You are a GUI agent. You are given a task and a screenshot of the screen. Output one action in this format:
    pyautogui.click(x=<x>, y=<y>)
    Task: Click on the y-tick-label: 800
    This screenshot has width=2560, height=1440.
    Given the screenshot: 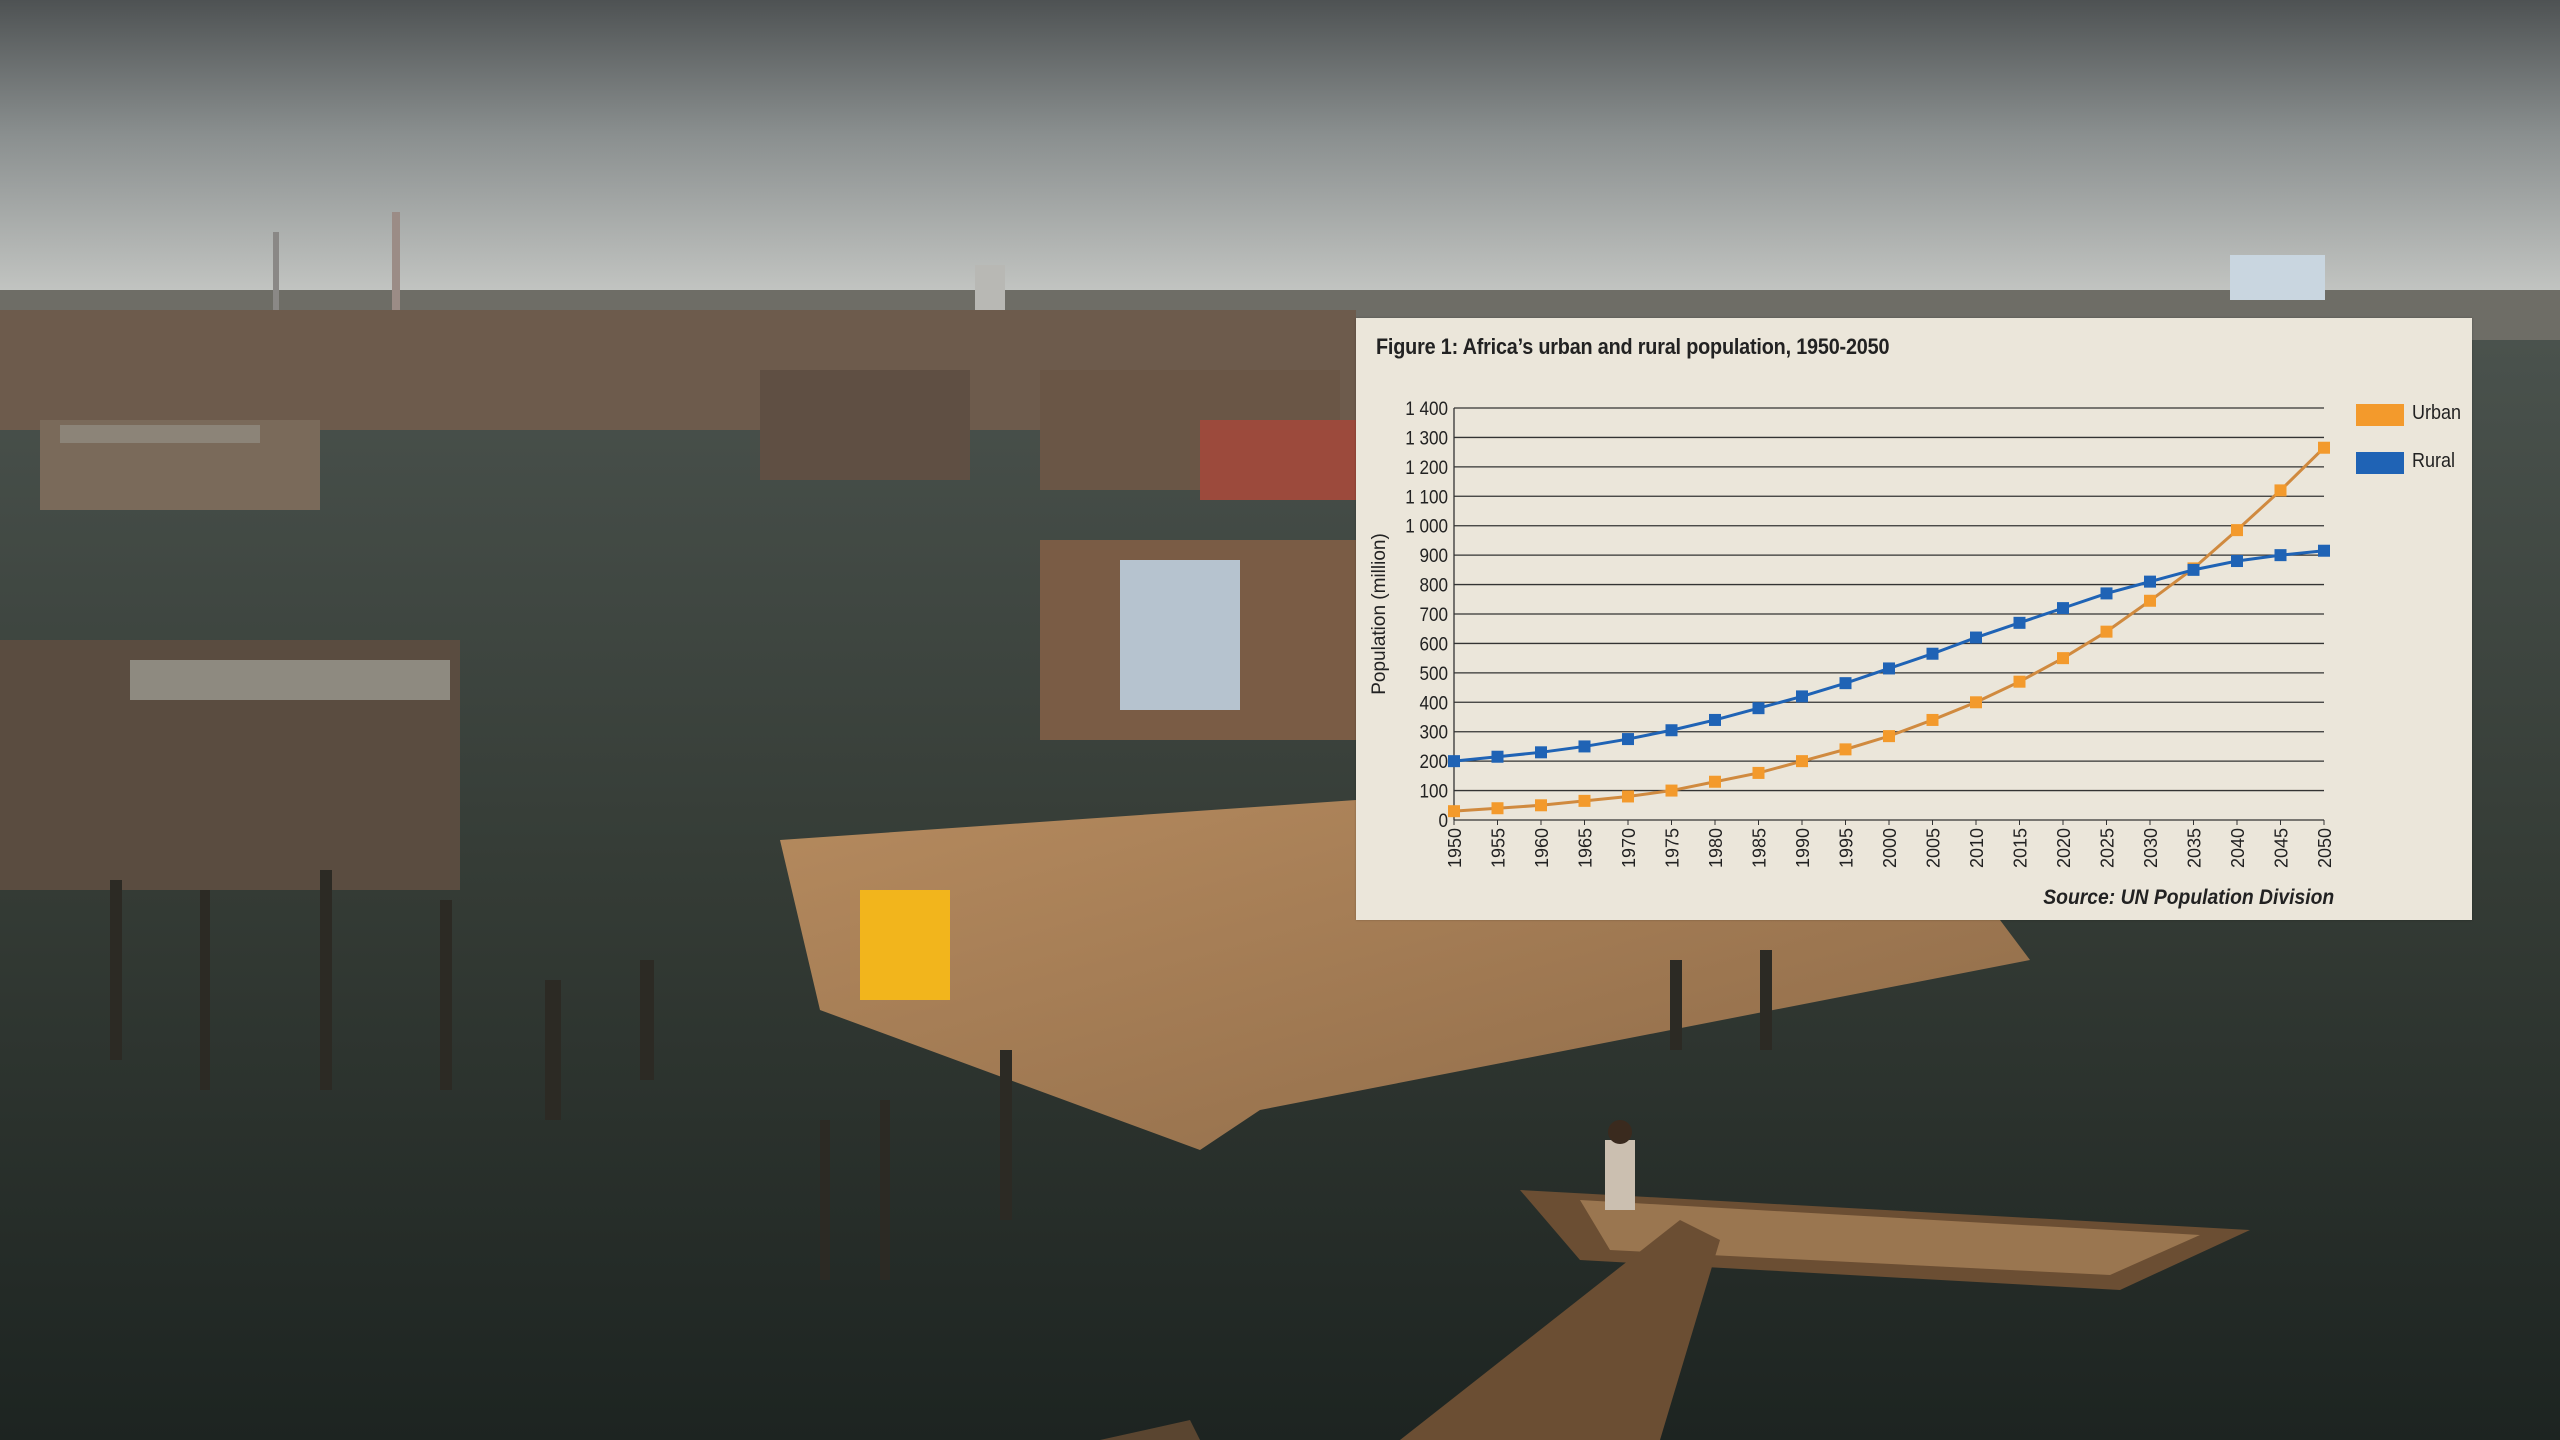 What is the action you would take?
    pyautogui.click(x=1433, y=585)
    